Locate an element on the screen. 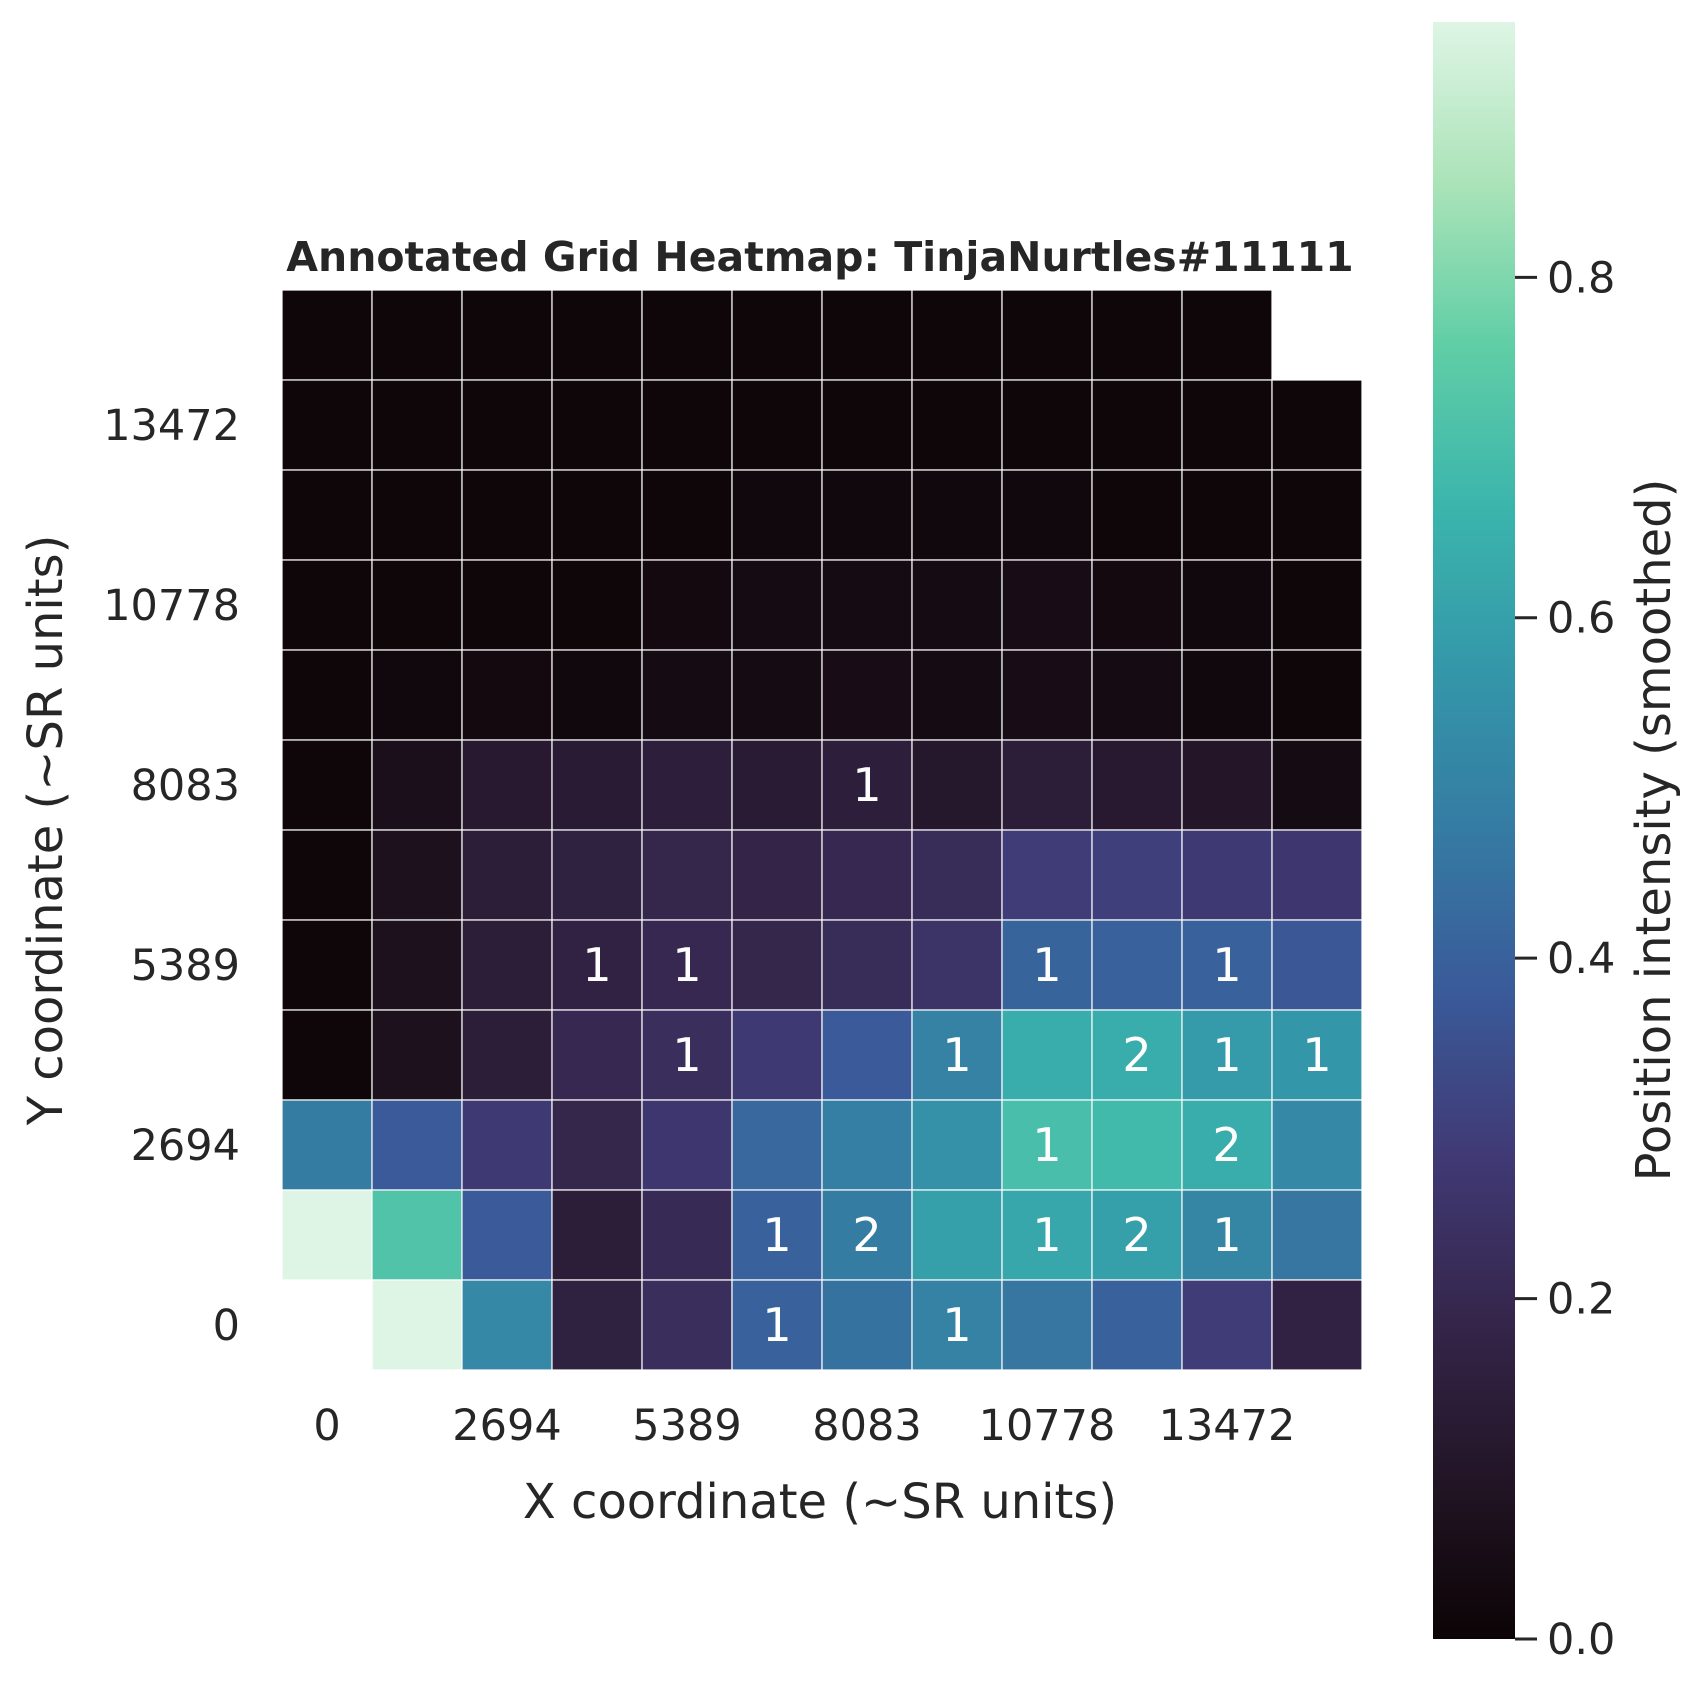 The image size is (1704, 1689). colorbar-tick-label: 0.8 is located at coordinates (1581, 278).